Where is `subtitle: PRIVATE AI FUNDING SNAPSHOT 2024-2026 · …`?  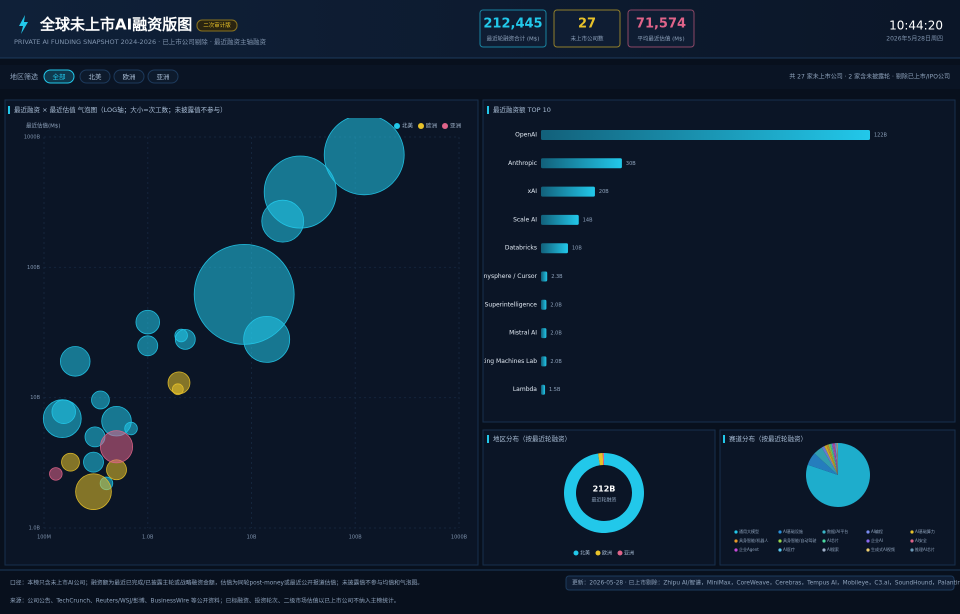
subtitle: PRIVATE AI FUNDING SNAPSHOT 2024-2026 · … is located at coordinates (140, 41).